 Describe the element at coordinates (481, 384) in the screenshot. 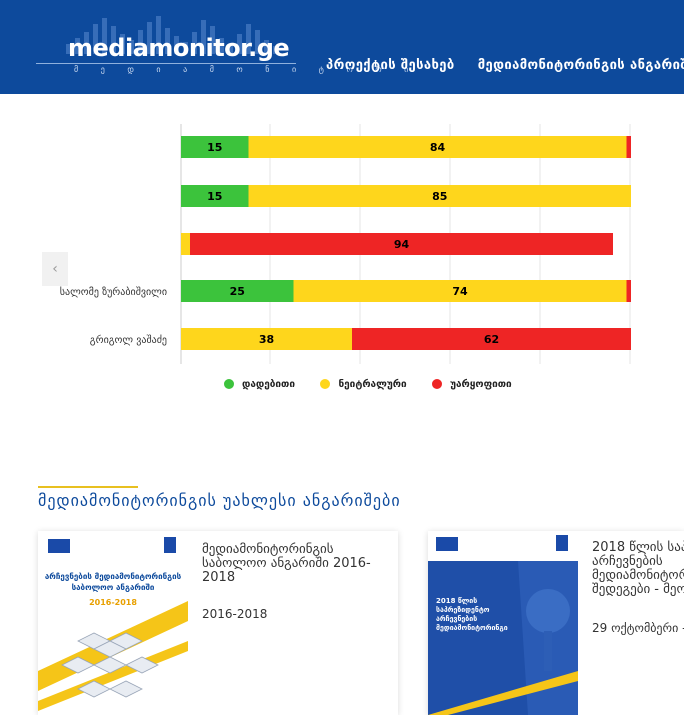

I see `legend-label-negative: უარყოფითი` at that location.